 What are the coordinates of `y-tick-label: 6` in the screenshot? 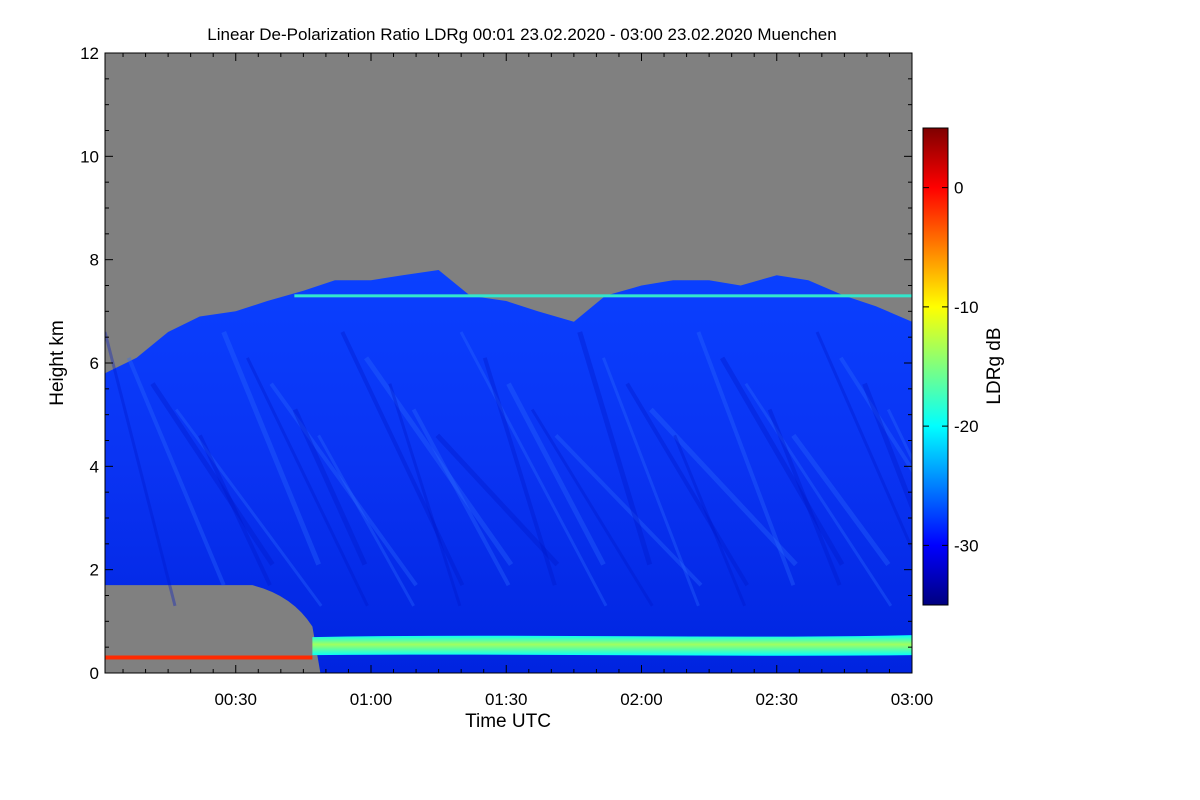 It's located at (94, 363).